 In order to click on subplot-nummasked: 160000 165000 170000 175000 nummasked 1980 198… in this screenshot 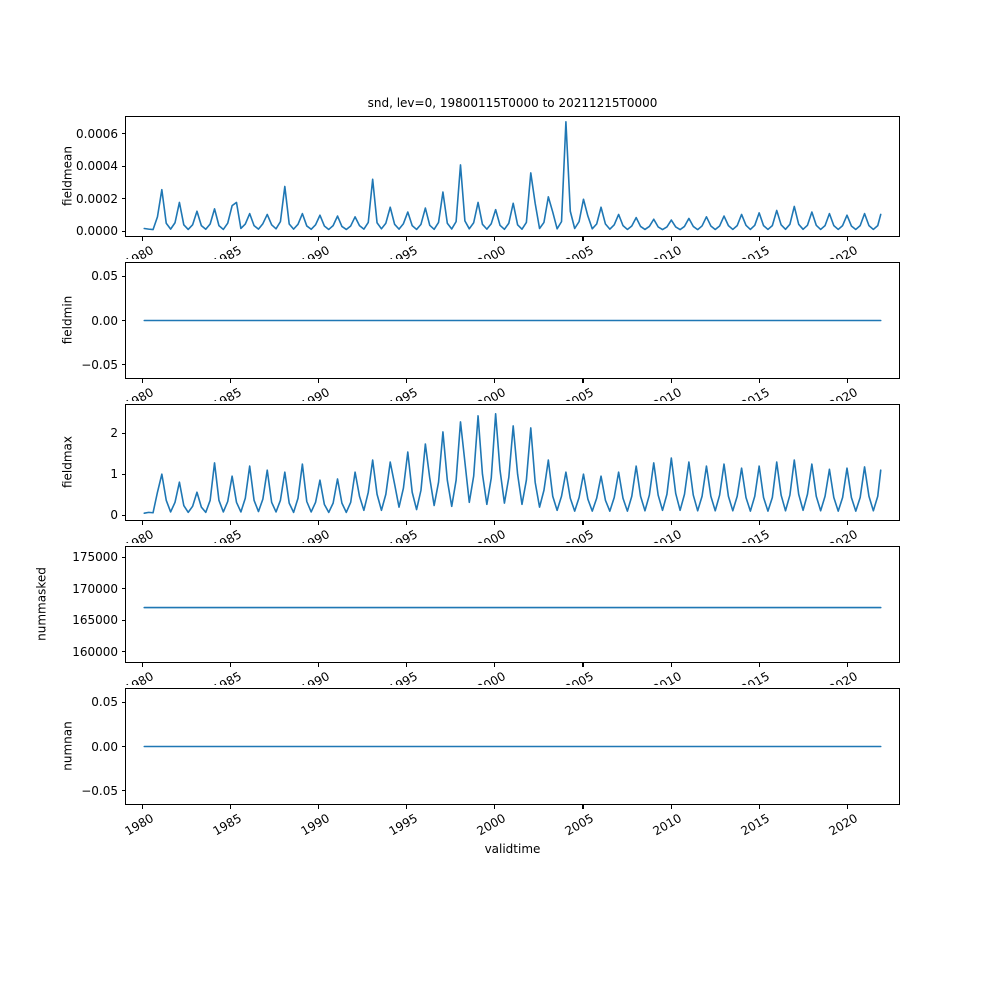, I will do `click(467, 615)`.